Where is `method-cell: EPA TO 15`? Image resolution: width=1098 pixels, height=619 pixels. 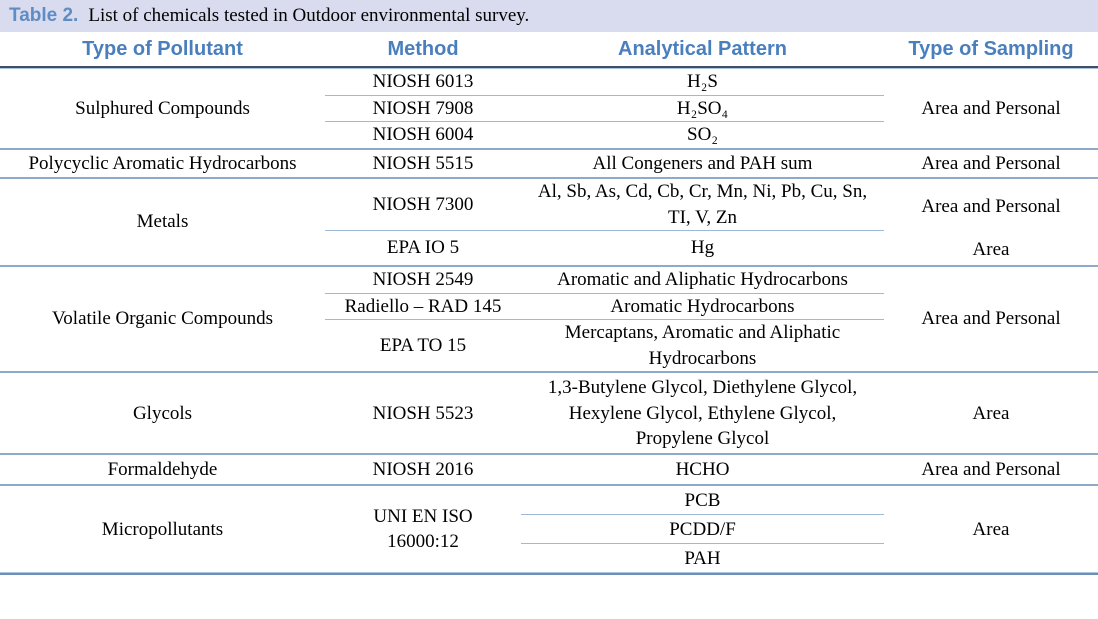
method-cell: EPA TO 15 is located at coordinates (423, 346).